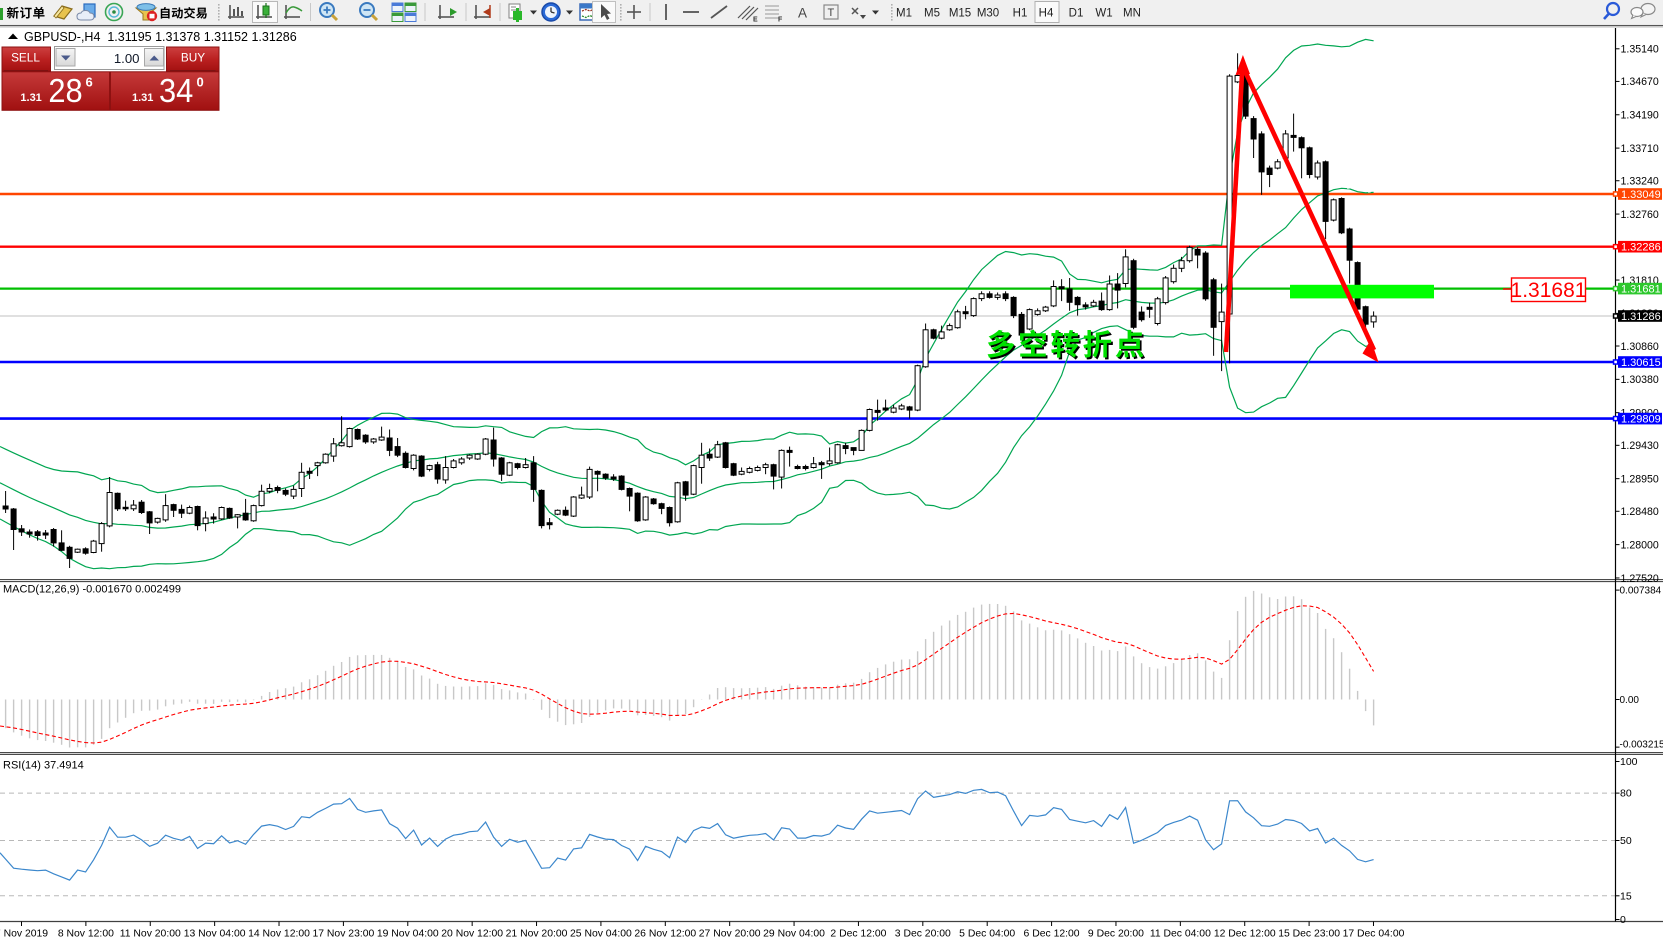 The height and width of the screenshot is (946, 1663). Describe the element at coordinates (65, 90) in the screenshot. I see `svg-text: 28` at that location.